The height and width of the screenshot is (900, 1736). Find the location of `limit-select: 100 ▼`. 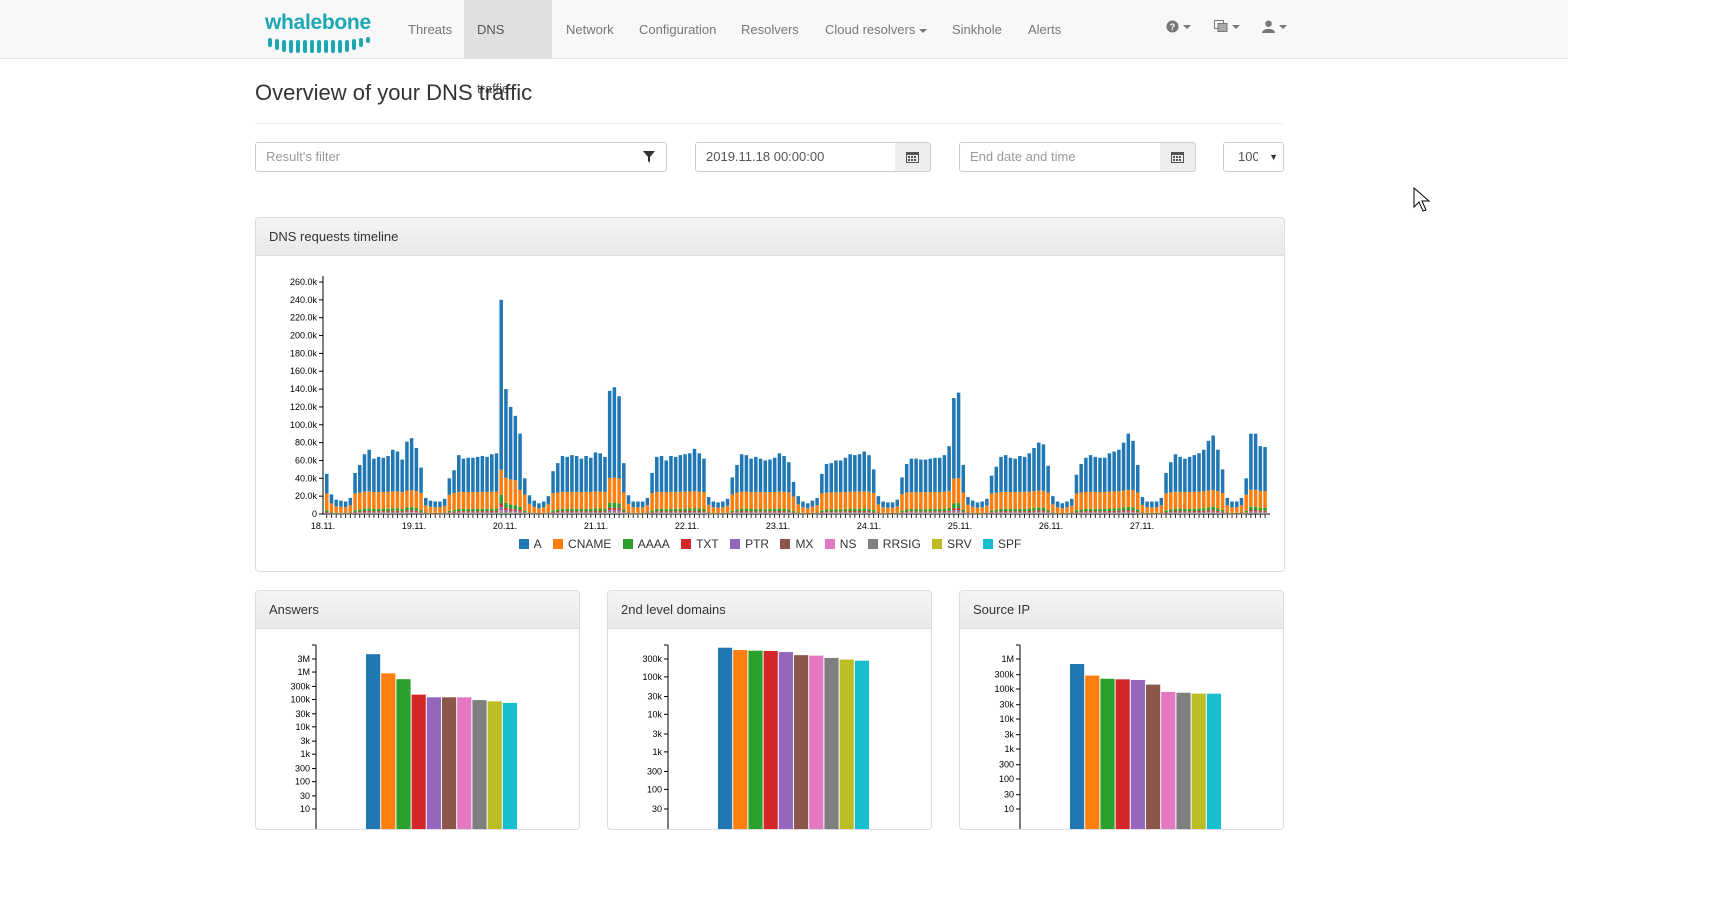

limit-select: 100 ▼ is located at coordinates (1253, 157).